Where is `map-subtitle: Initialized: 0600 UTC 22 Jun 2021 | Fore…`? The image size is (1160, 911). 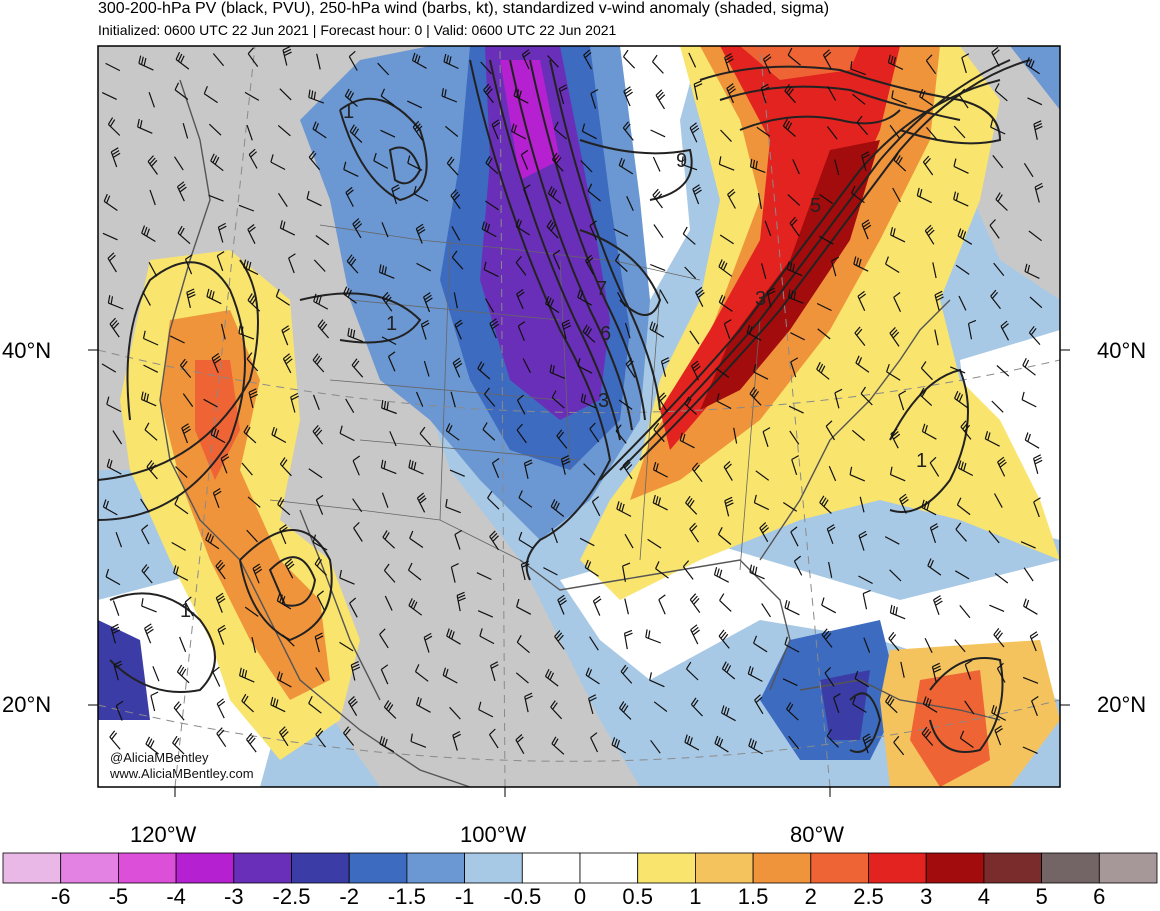
map-subtitle: Initialized: 0600 UTC 22 Jun 2021 | Fore… is located at coordinates (357, 30).